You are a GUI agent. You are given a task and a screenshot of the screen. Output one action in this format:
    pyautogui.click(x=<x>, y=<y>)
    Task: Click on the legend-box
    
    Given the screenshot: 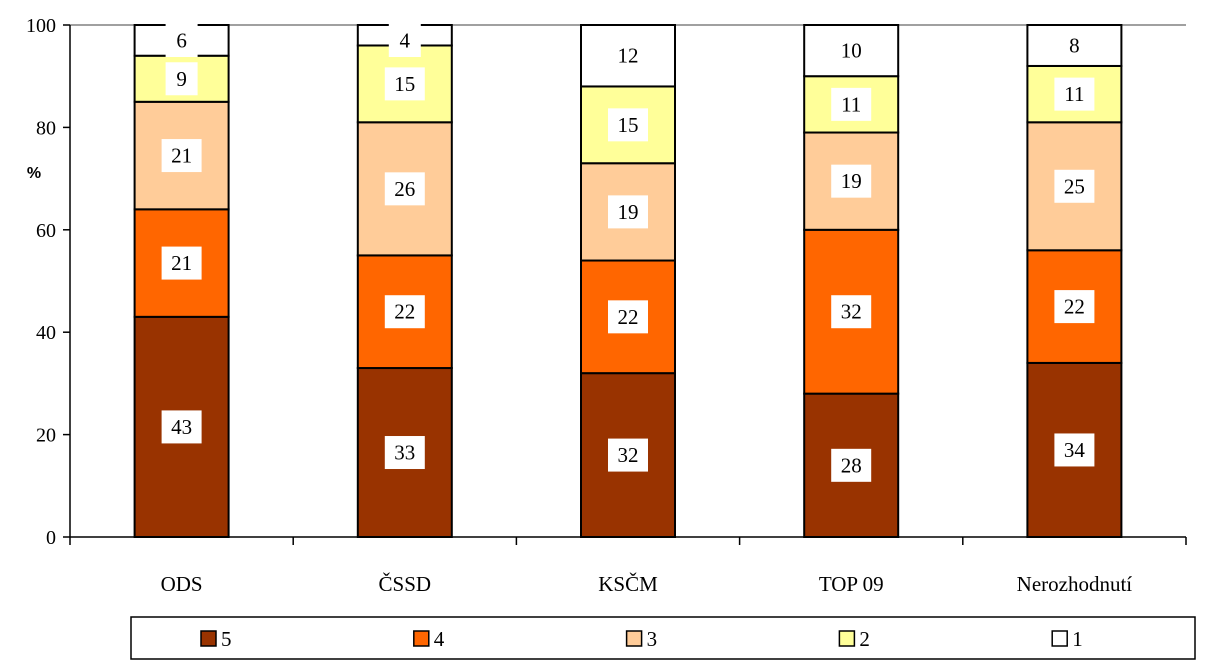 What is the action you would take?
    pyautogui.click(x=663, y=638)
    